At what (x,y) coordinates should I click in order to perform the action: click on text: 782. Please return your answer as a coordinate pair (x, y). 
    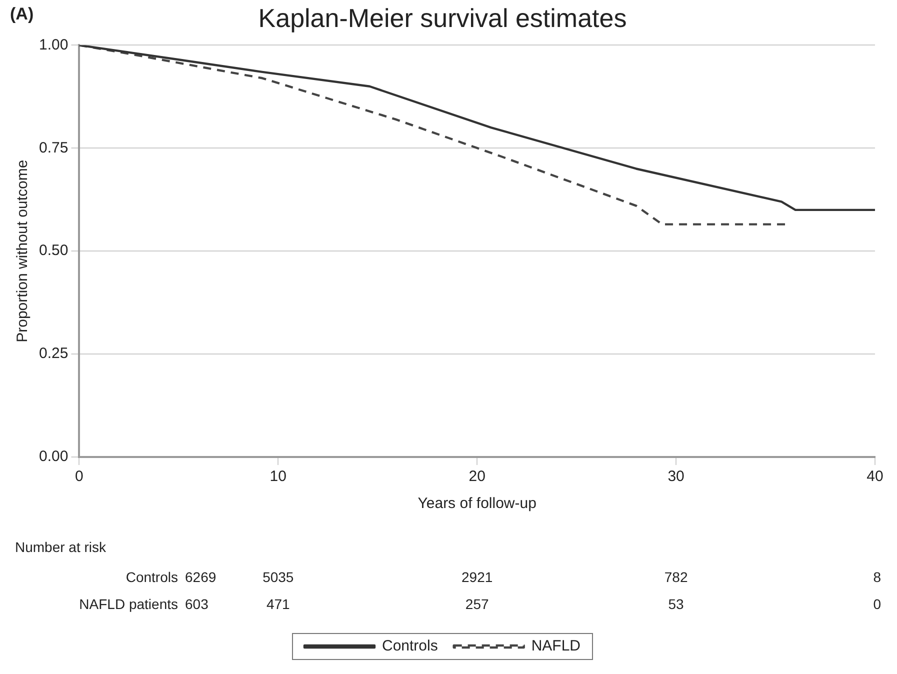
    Looking at the image, I should click on (676, 576).